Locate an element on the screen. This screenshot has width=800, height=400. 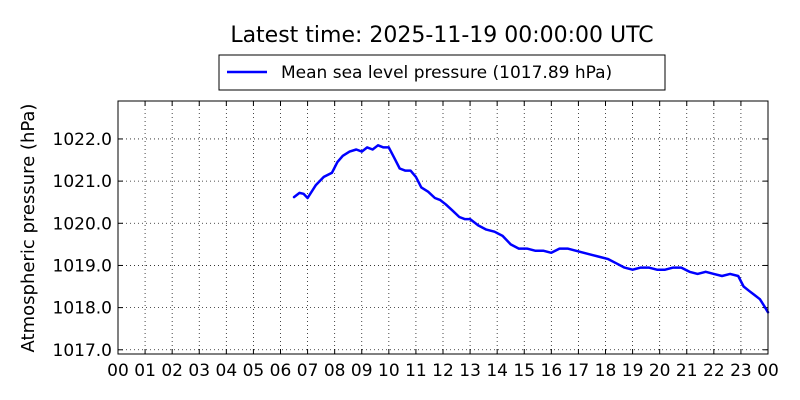
x-tick-label: 01 is located at coordinates (145, 371).